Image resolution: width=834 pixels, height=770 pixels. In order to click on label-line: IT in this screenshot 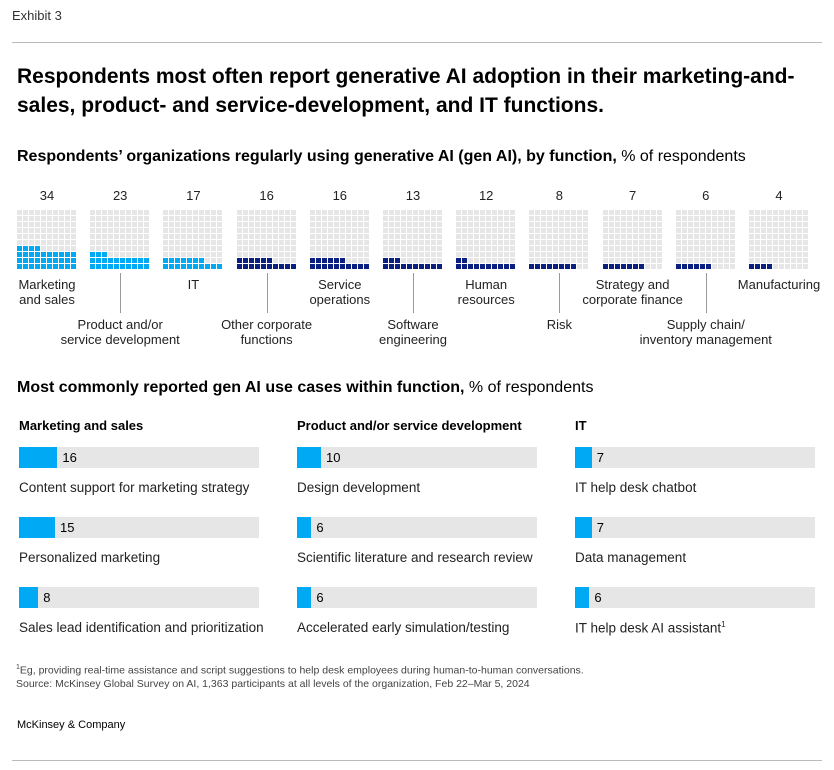, I will do `click(193, 284)`.